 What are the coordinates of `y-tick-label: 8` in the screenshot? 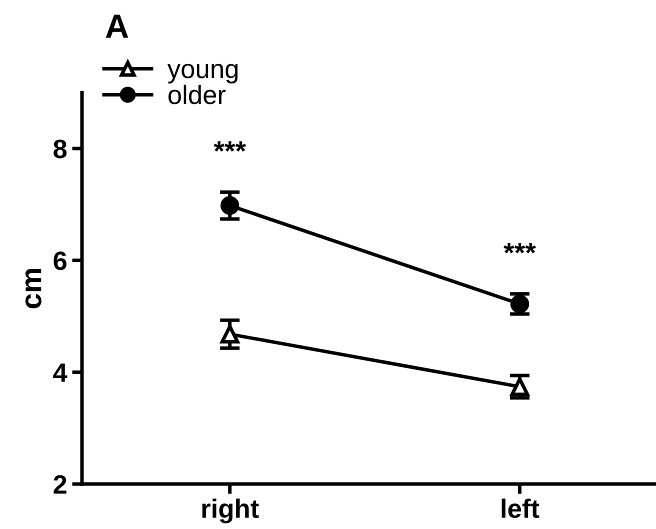 It's located at (60, 149).